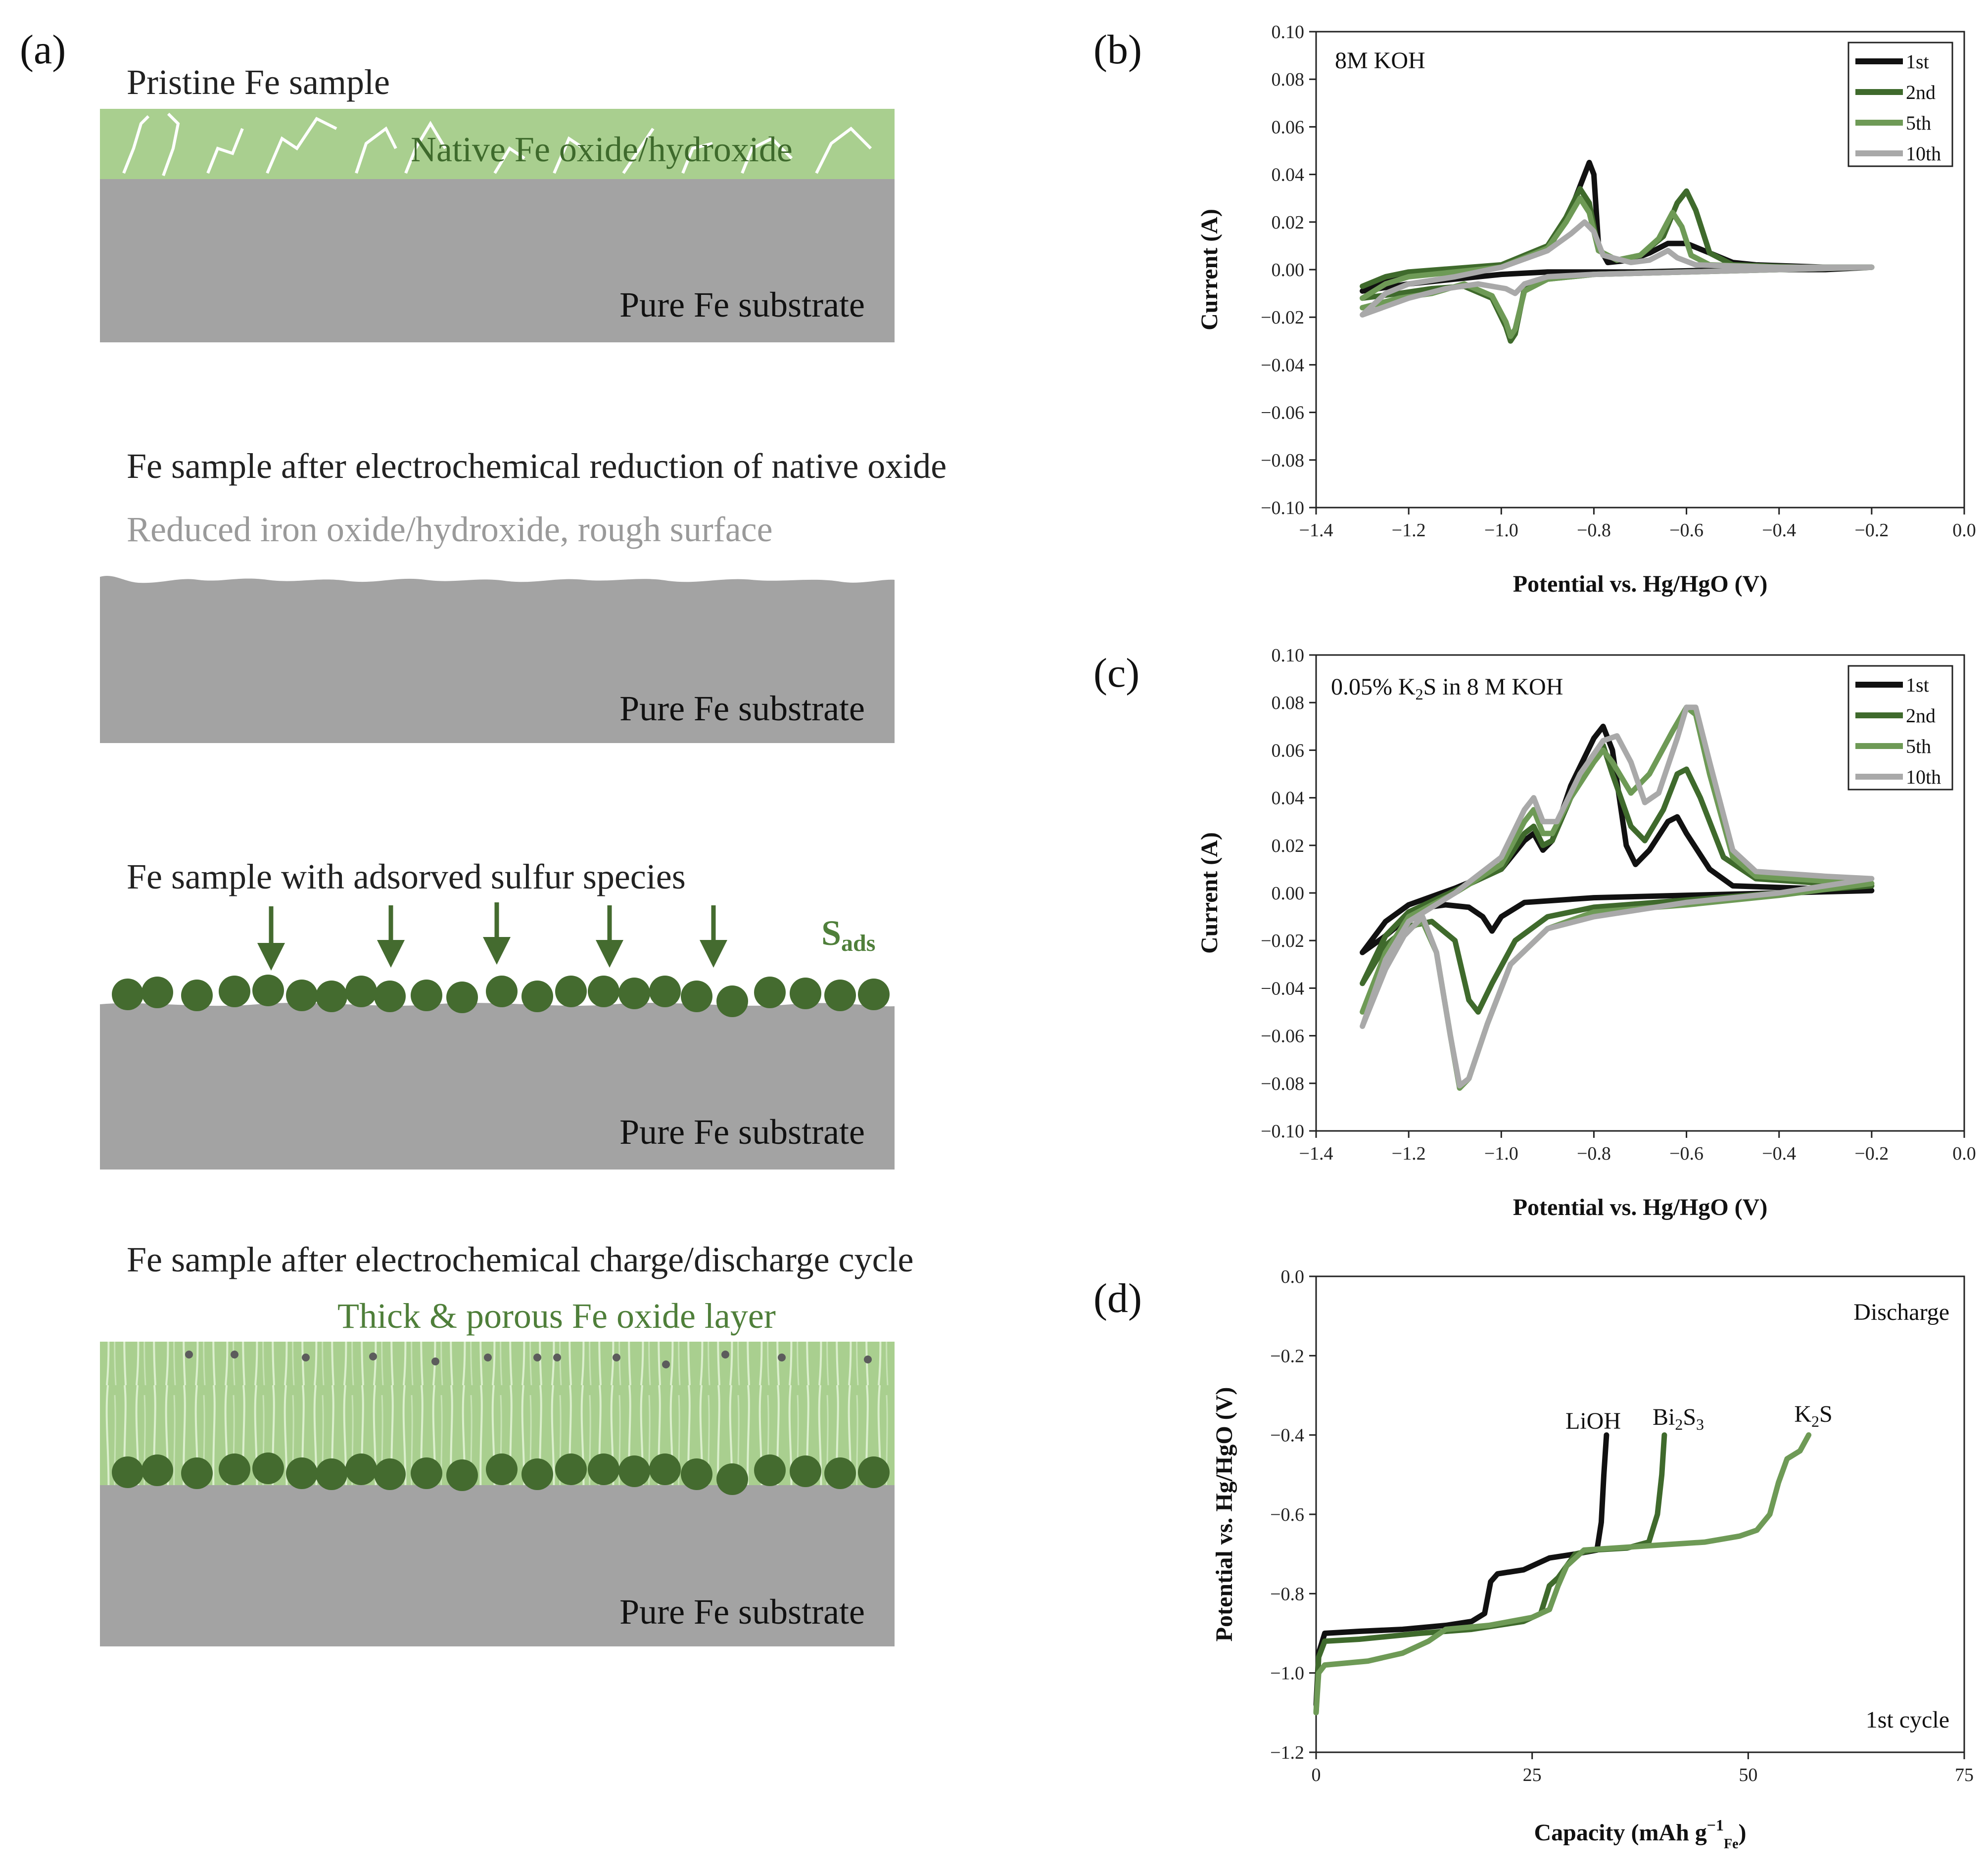  I want to click on series-line-k2s, so click(1562, 1574).